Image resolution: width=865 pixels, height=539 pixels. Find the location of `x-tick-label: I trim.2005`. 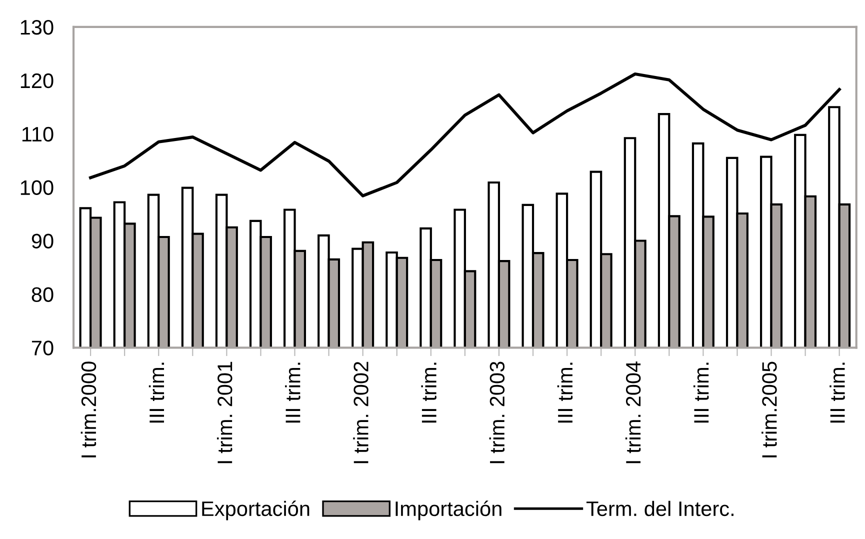

x-tick-label: I trim.2005 is located at coordinates (769, 410).